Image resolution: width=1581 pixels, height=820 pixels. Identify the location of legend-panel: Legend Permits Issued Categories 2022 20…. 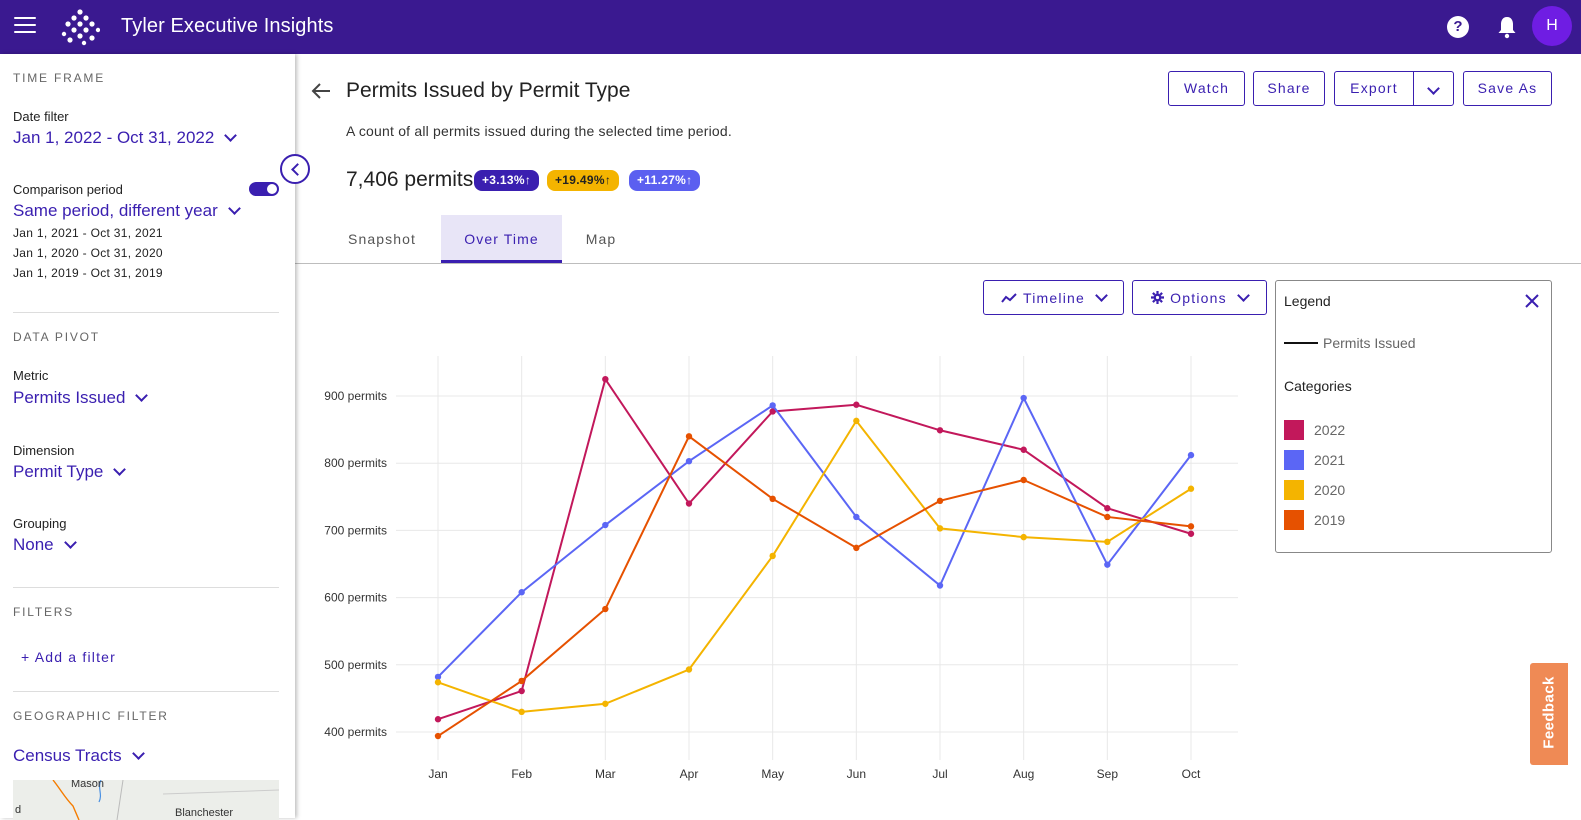
(1413, 416).